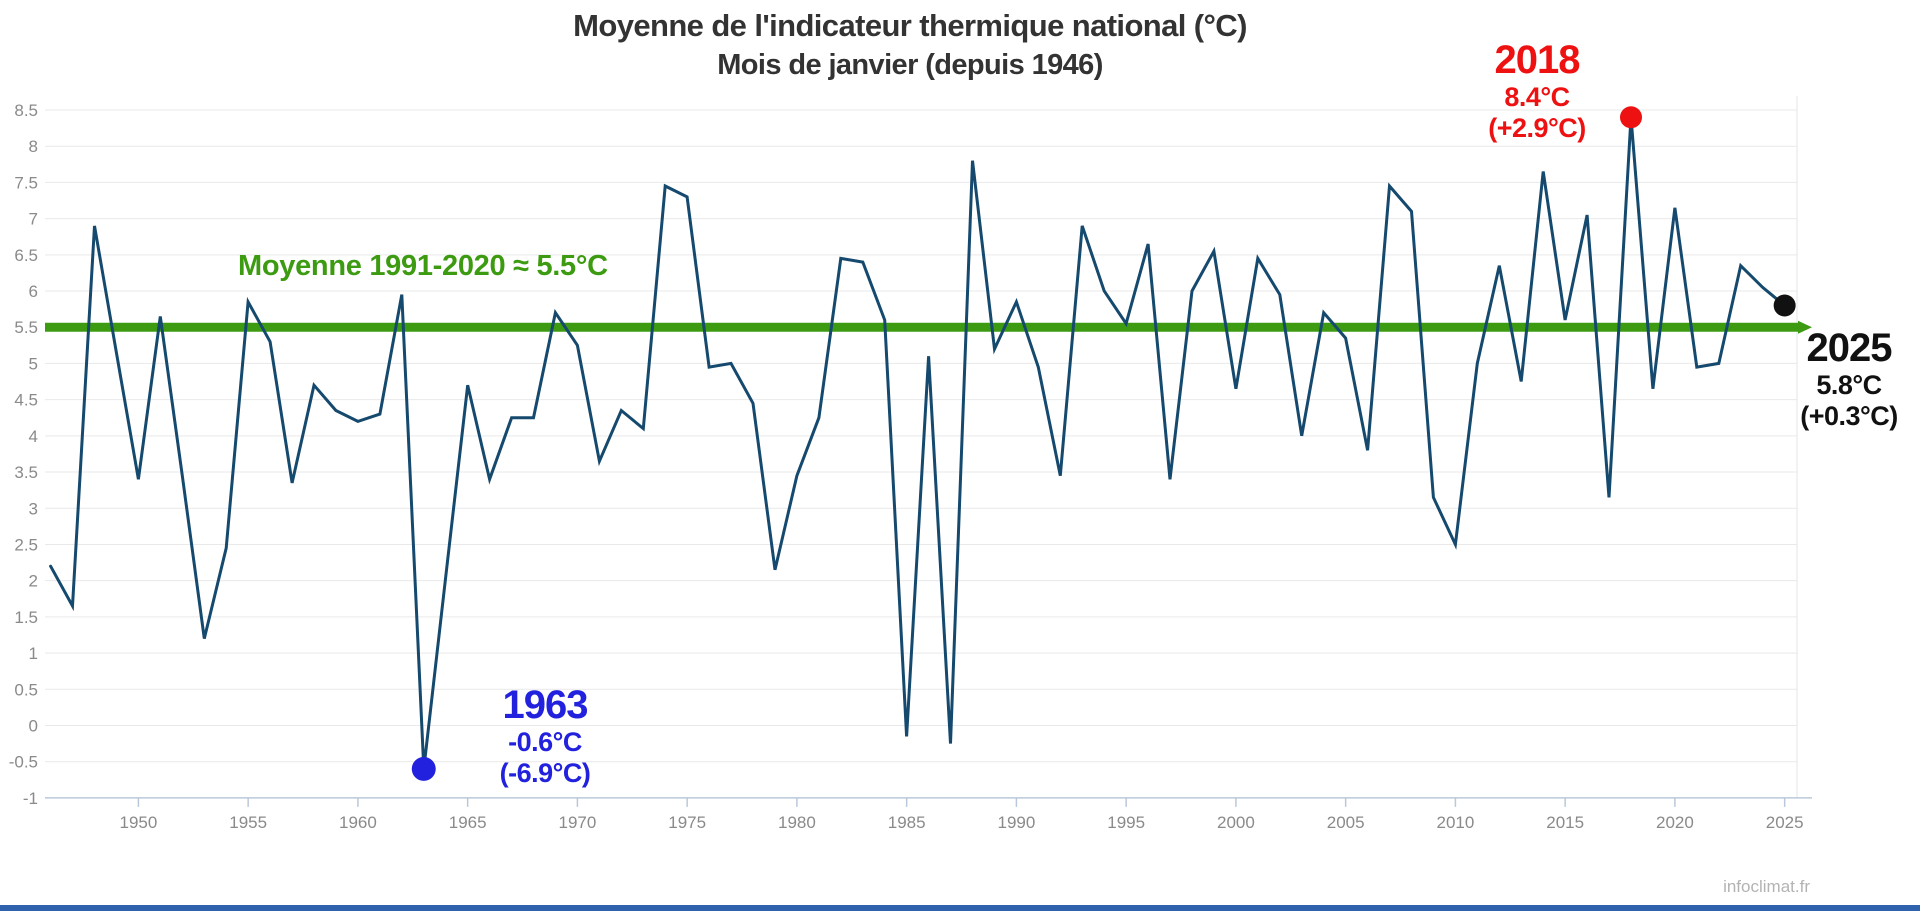  Describe the element at coordinates (545, 742) in the screenshot. I see `annotation-1963-temp: -0.6°C` at that location.